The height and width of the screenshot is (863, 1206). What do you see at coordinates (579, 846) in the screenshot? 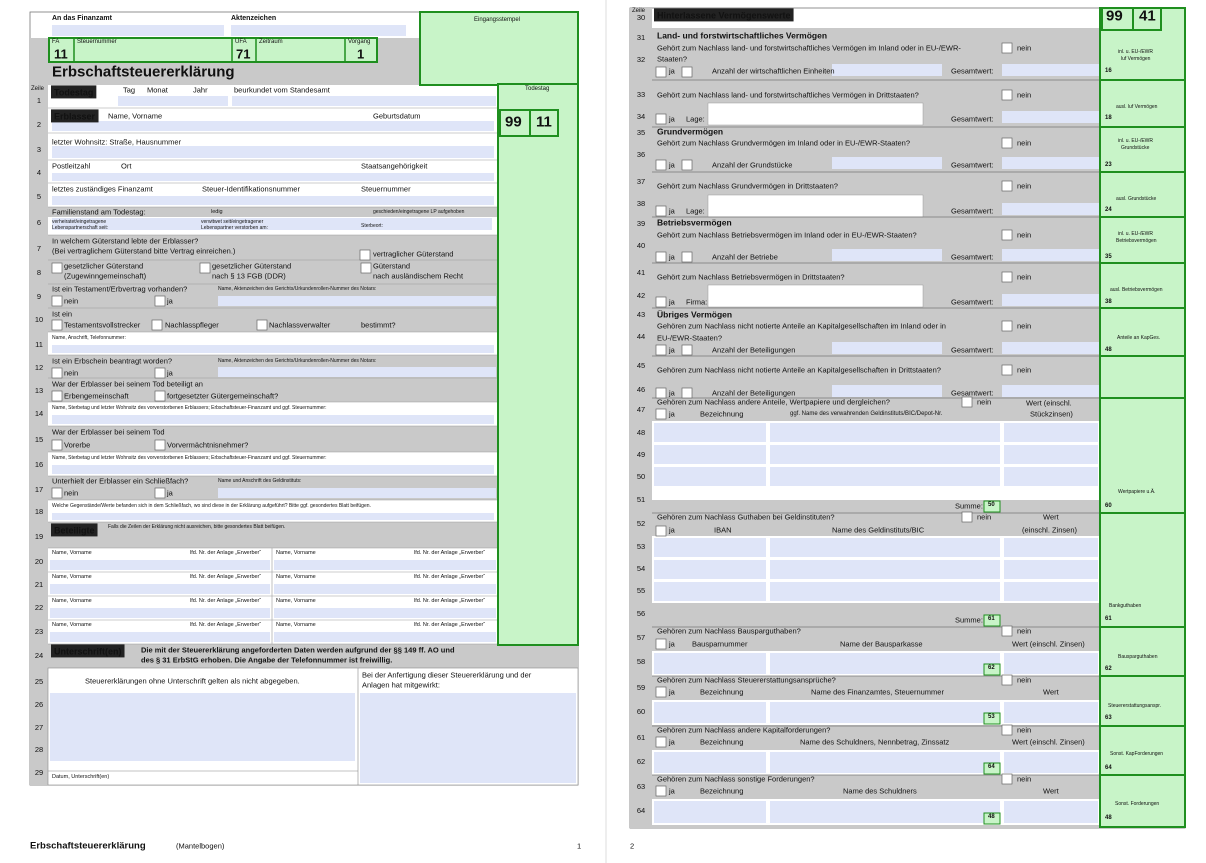
I see `form-text: 1` at bounding box center [579, 846].